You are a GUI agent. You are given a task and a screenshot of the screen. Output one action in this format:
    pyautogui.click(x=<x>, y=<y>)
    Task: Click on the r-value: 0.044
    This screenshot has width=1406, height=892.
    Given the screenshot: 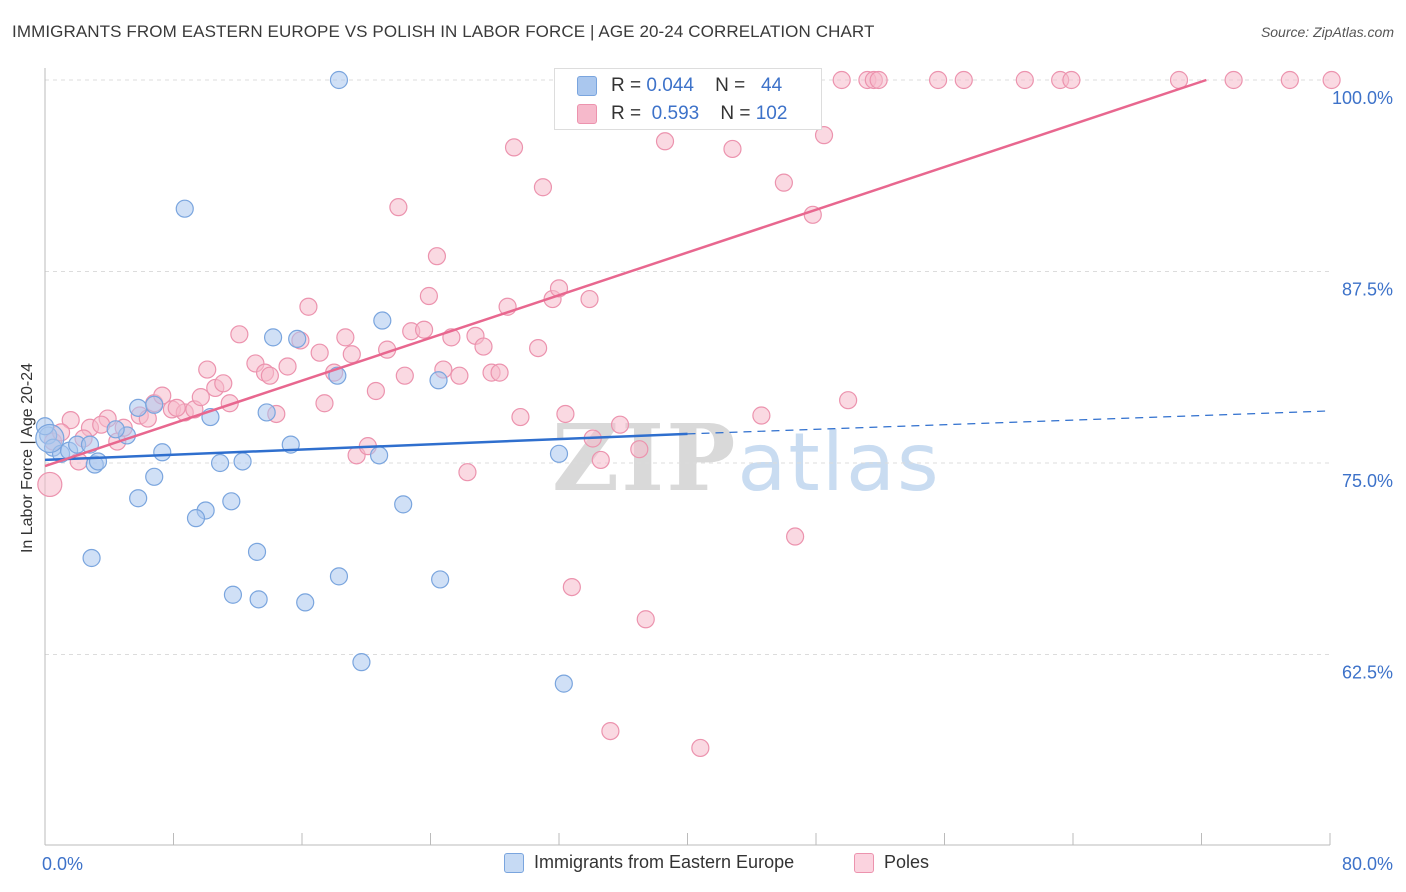 What is the action you would take?
    pyautogui.click(x=670, y=85)
    